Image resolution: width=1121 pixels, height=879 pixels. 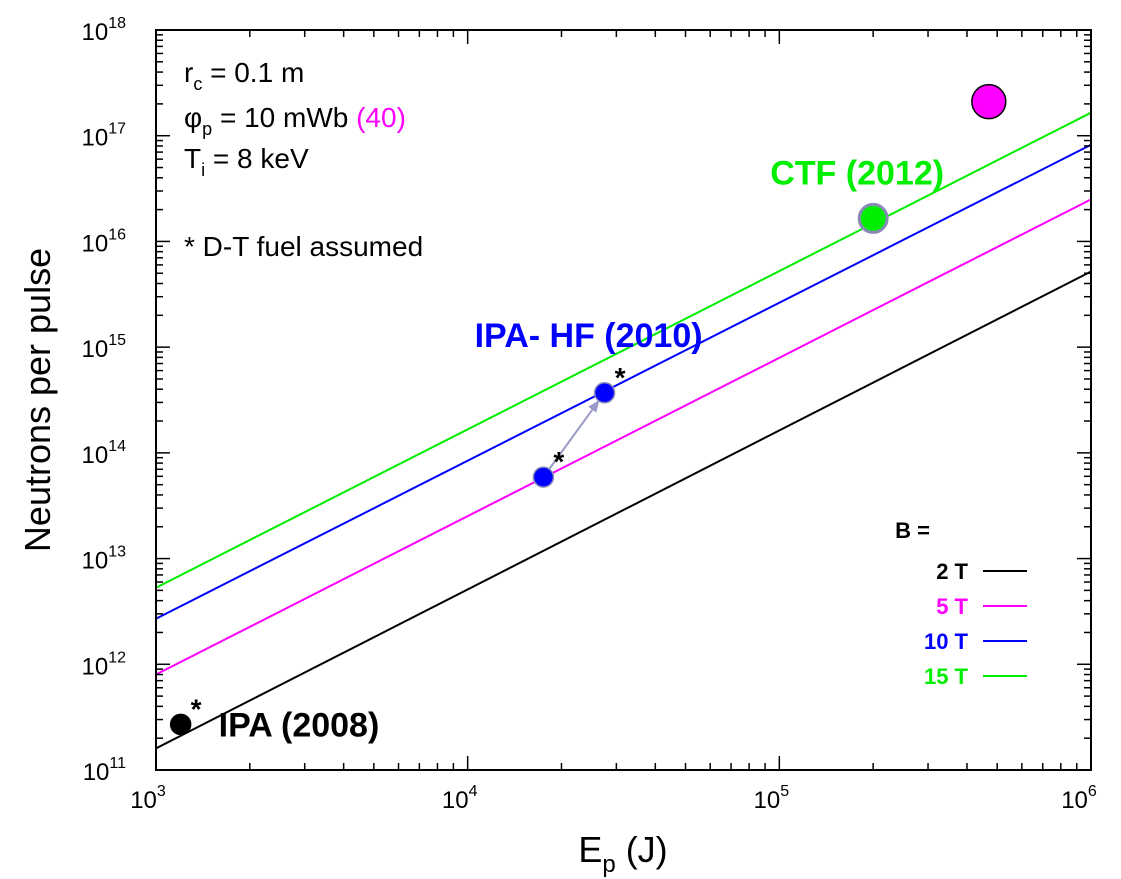 What do you see at coordinates (604, 393) in the screenshot?
I see `data-point-ipa-hf` at bounding box center [604, 393].